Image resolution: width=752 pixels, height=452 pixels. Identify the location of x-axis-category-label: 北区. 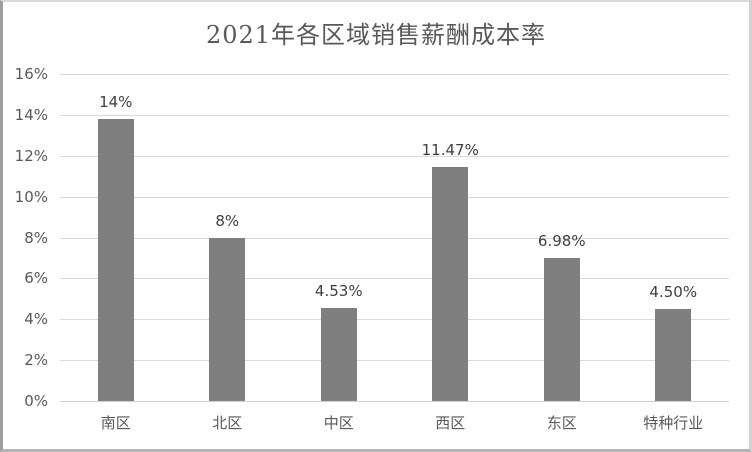
(227, 423).